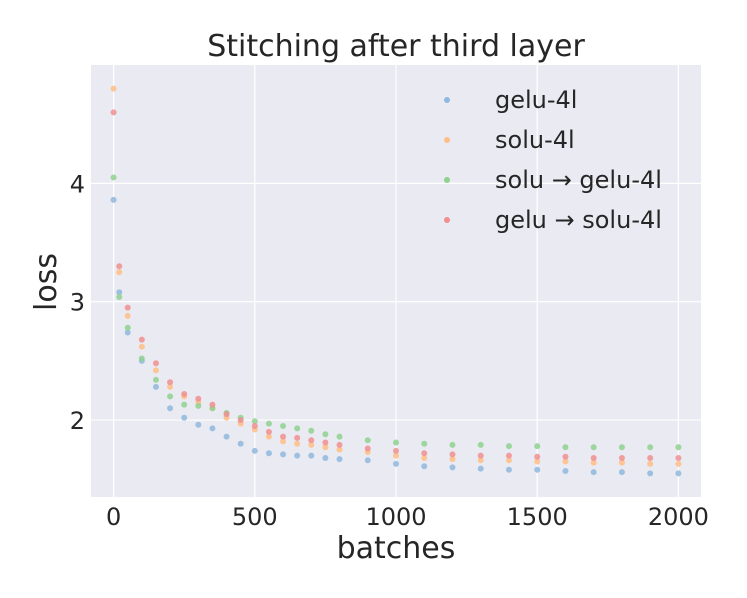  Describe the element at coordinates (536, 100) in the screenshot. I see `legend-label: gelu-4l` at that location.